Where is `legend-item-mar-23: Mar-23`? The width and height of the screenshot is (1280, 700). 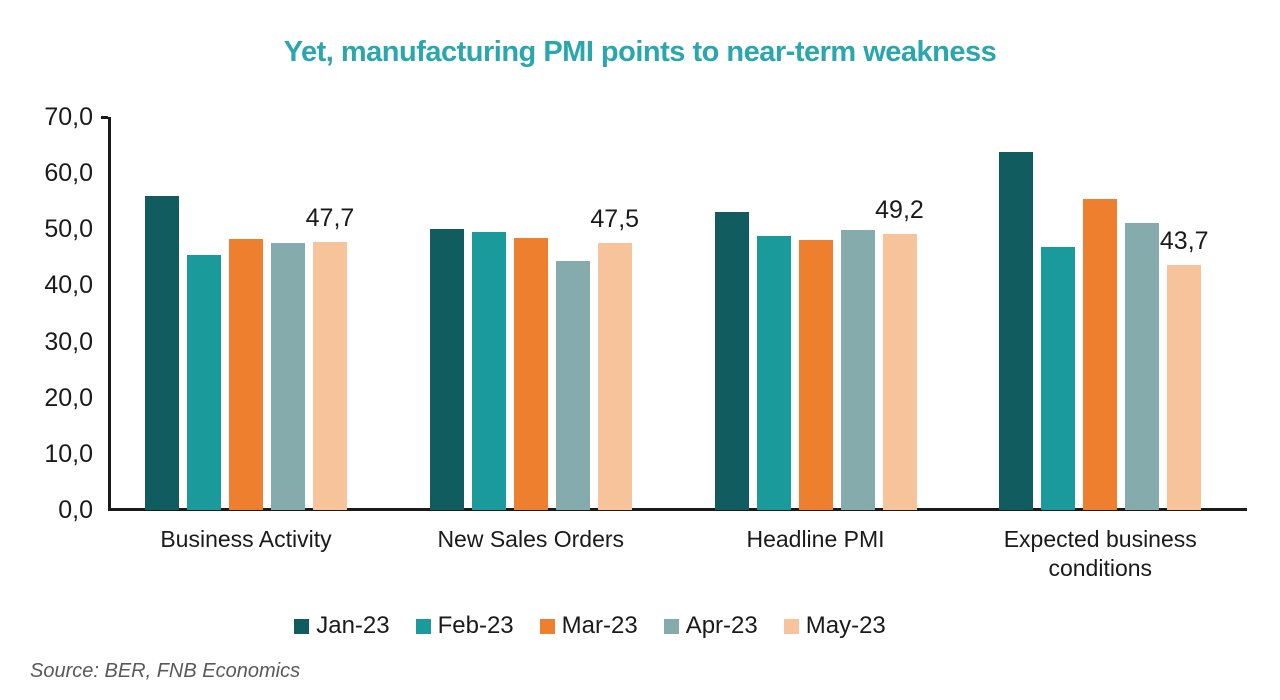 legend-item-mar-23: Mar-23 is located at coordinates (588, 626).